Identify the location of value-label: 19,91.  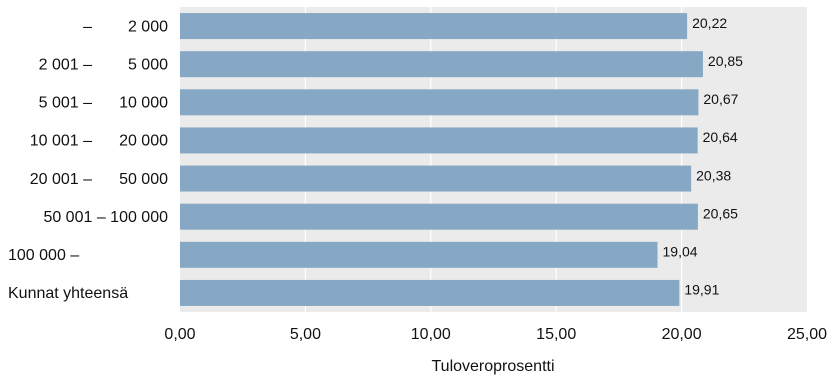
(701, 290).